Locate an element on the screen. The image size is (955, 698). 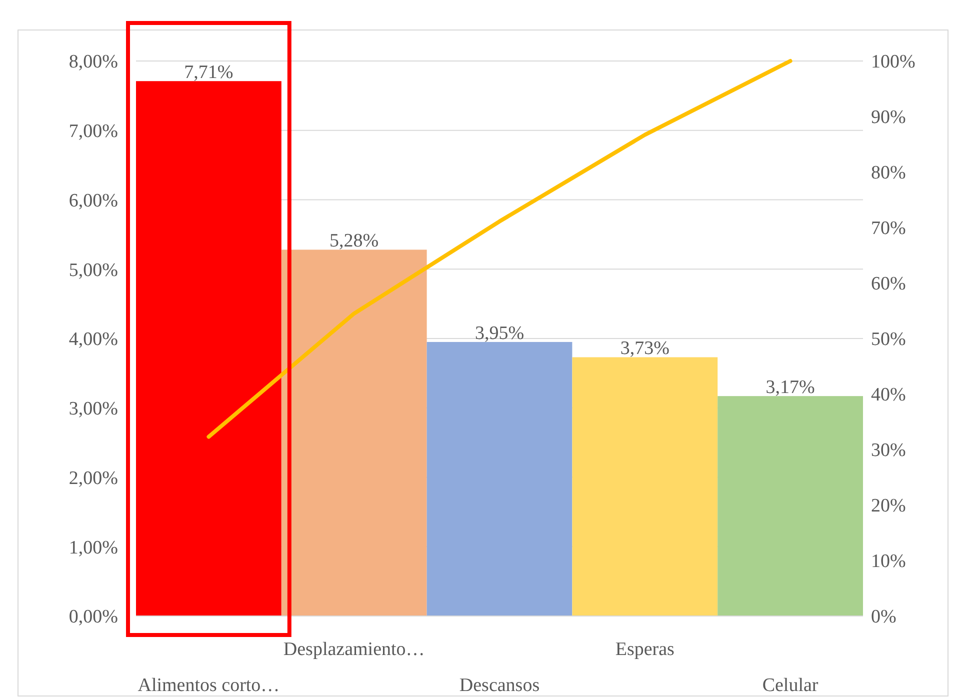
y2-tick-label: 60% is located at coordinates (888, 284).